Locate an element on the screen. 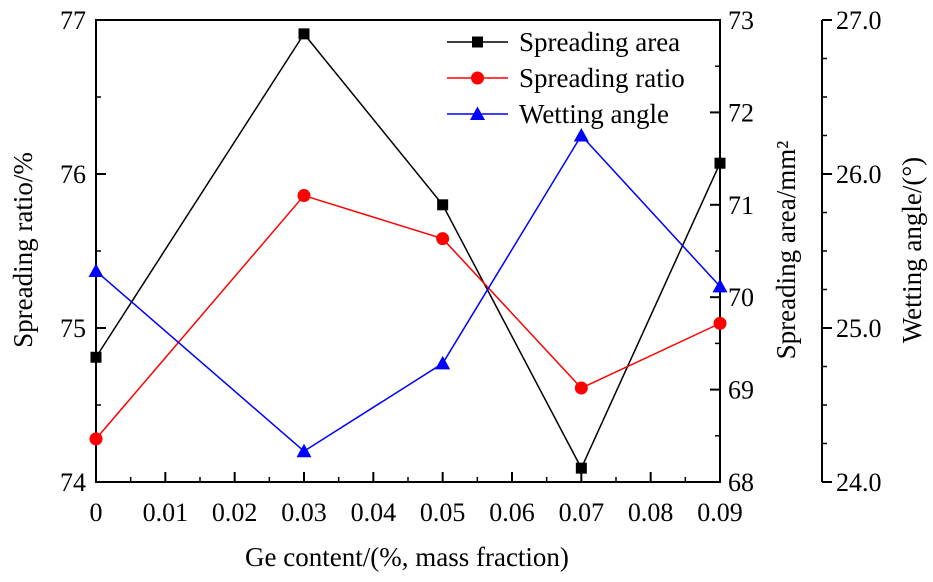 Image resolution: width=933 pixels, height=582 pixels. x-tick-label: 0.03 is located at coordinates (304, 512).